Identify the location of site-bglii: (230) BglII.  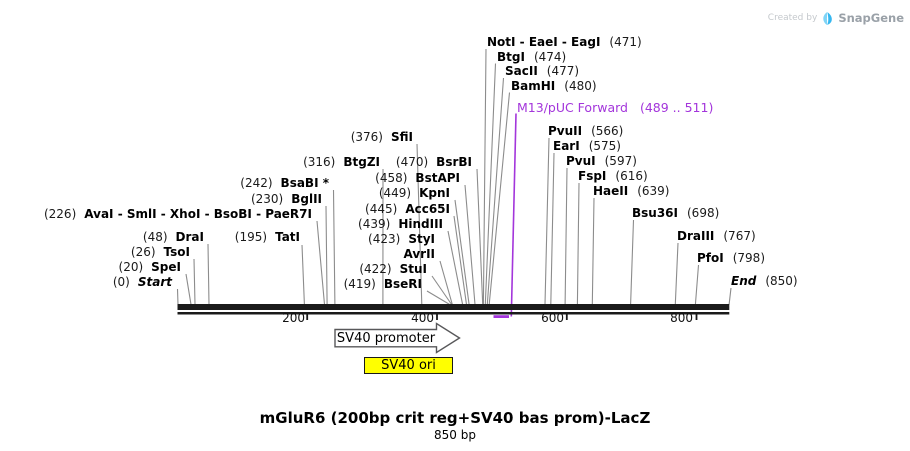
(286, 199).